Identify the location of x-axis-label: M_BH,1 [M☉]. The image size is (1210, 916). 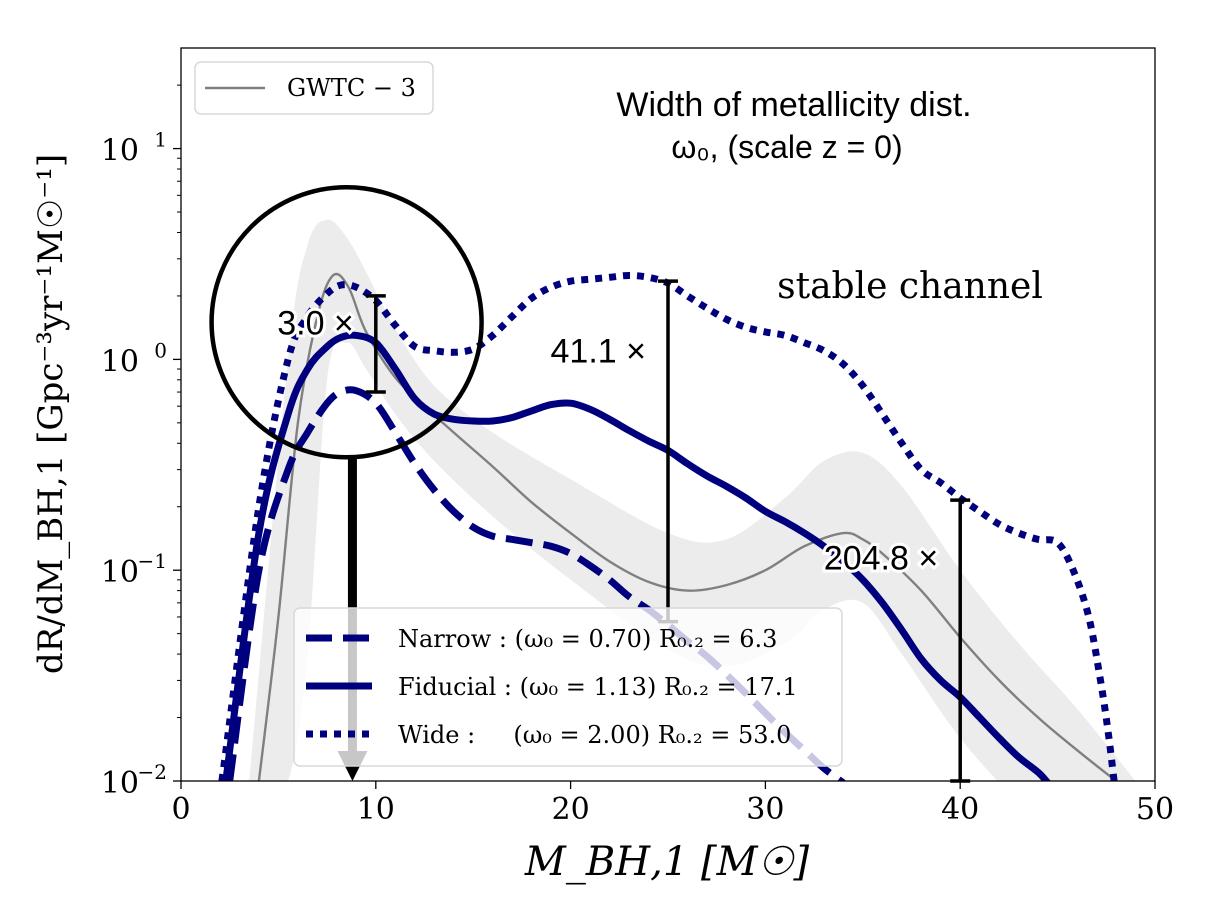
(667, 862).